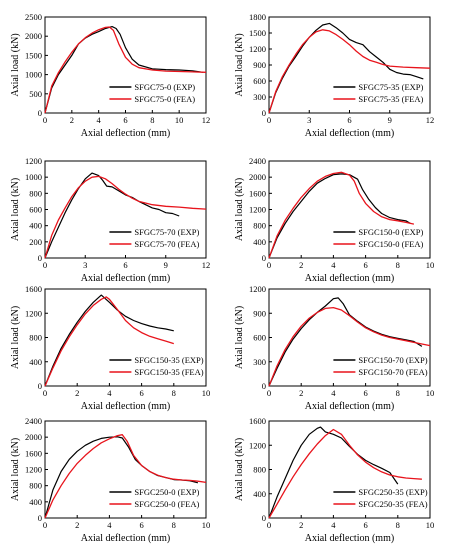 The width and height of the screenshot is (451, 550). Describe the element at coordinates (259, 65) in the screenshot. I see `y-tick-label: 900` at that location.